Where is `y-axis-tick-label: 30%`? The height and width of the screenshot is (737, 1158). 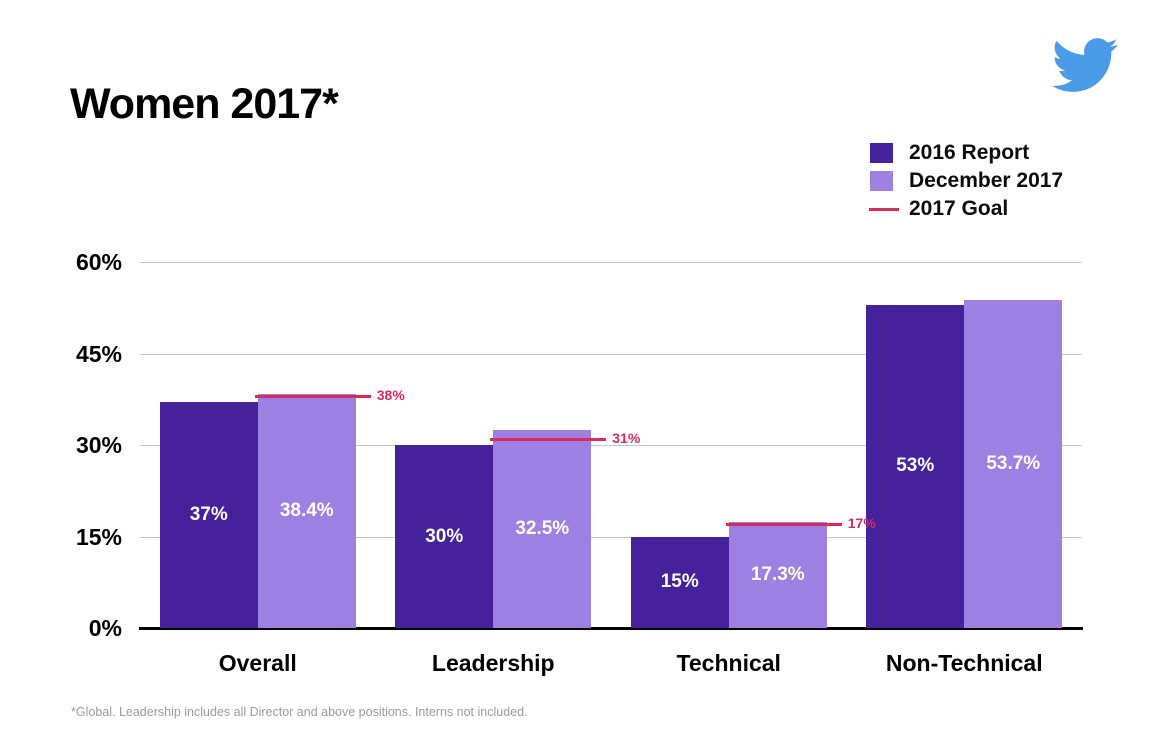 y-axis-tick-label: 30% is located at coordinates (98, 445).